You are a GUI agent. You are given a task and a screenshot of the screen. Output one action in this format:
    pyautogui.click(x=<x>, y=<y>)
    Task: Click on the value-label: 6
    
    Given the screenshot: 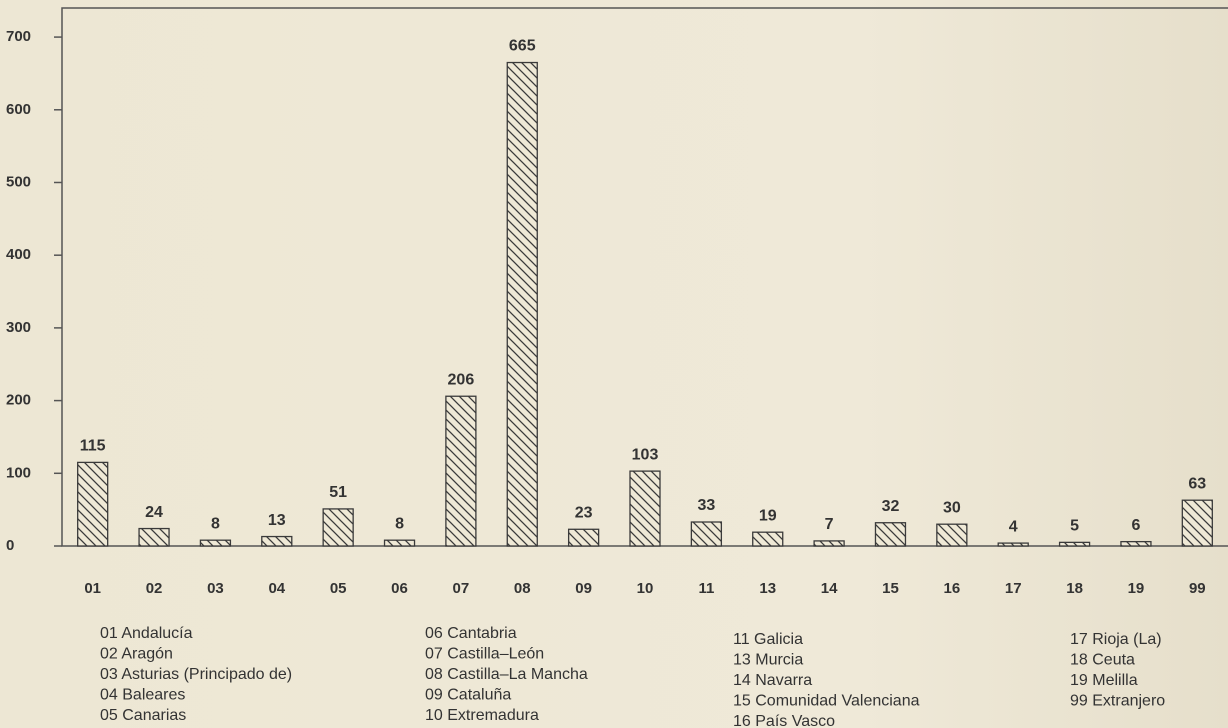 What is the action you would take?
    pyautogui.click(x=1135, y=525)
    